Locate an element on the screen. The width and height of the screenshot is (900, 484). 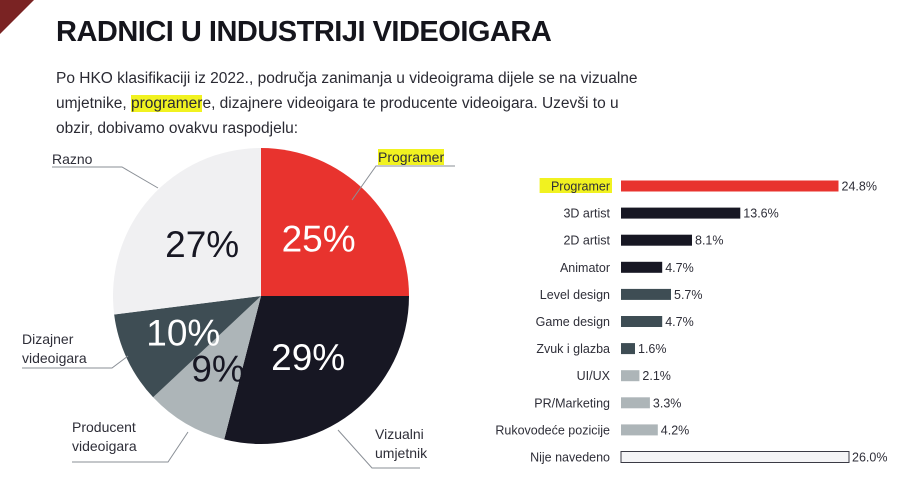
pie-leader-producent-videoigara is located at coordinates (130, 447).